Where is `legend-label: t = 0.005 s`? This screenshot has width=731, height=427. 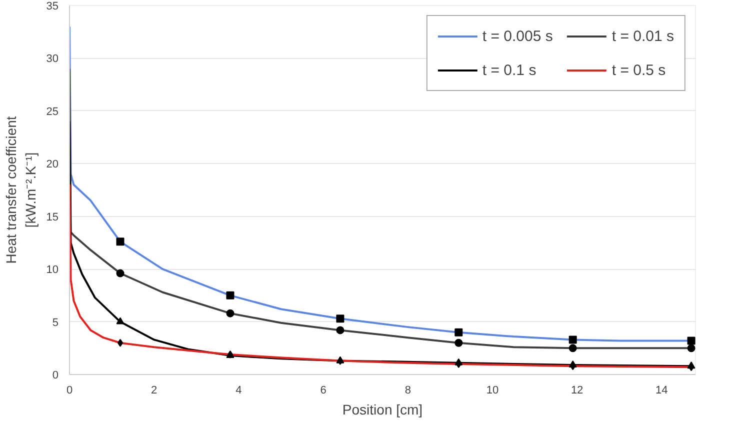 legend-label: t = 0.005 s is located at coordinates (517, 36).